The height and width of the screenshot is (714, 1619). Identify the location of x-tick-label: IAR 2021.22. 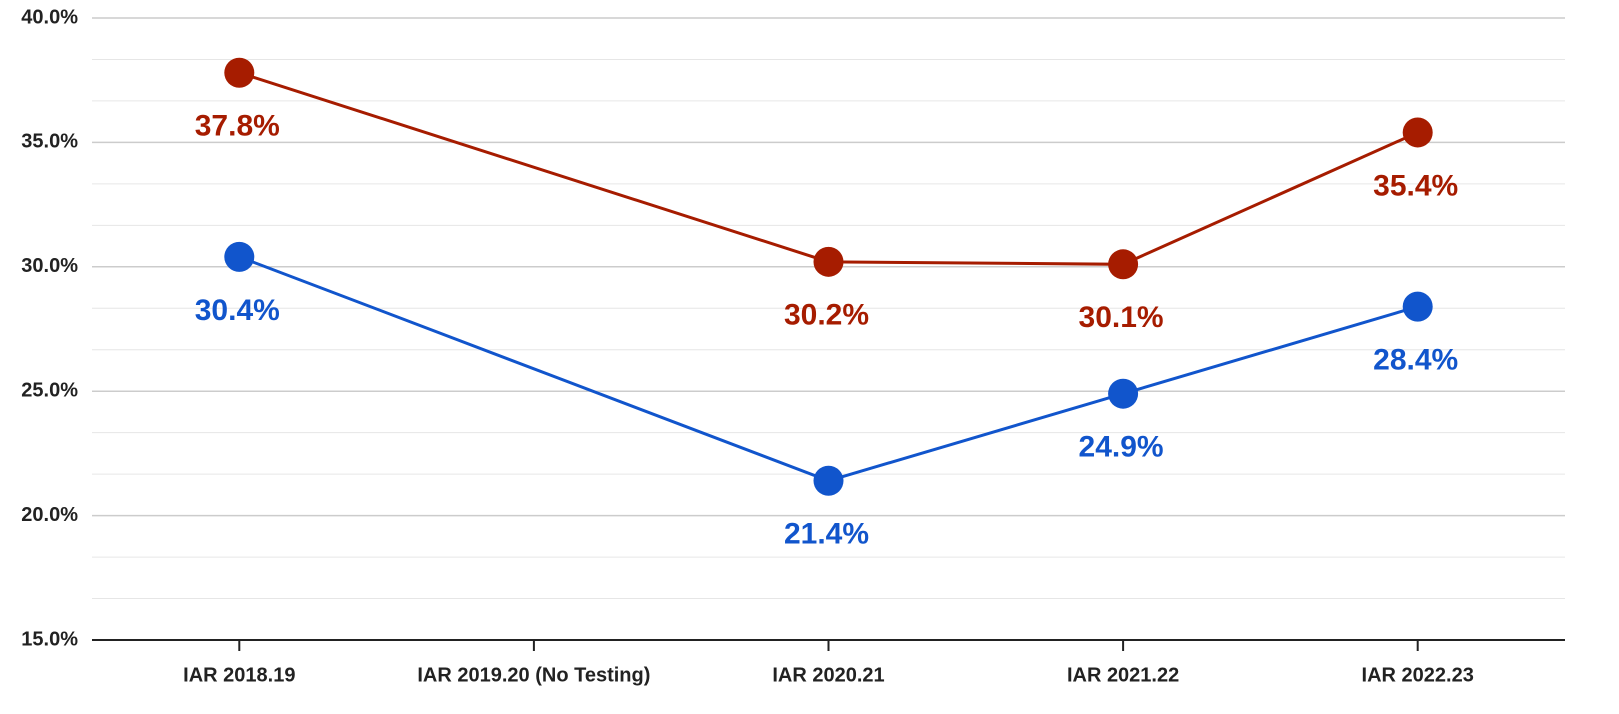
(1123, 675).